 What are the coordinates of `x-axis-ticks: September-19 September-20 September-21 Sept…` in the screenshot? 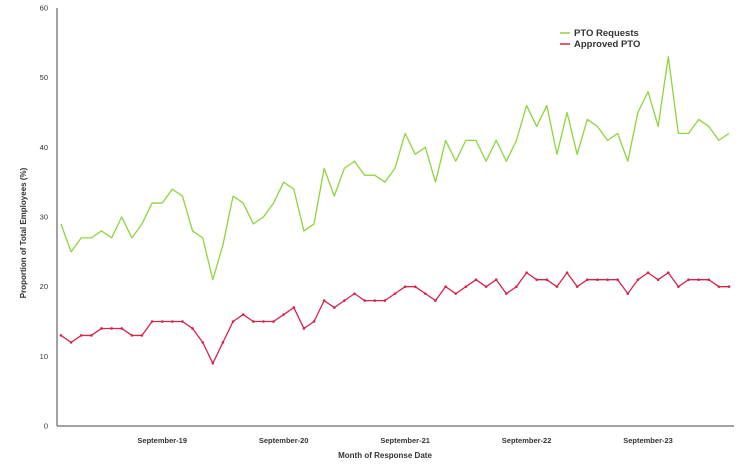 It's located at (404, 440).